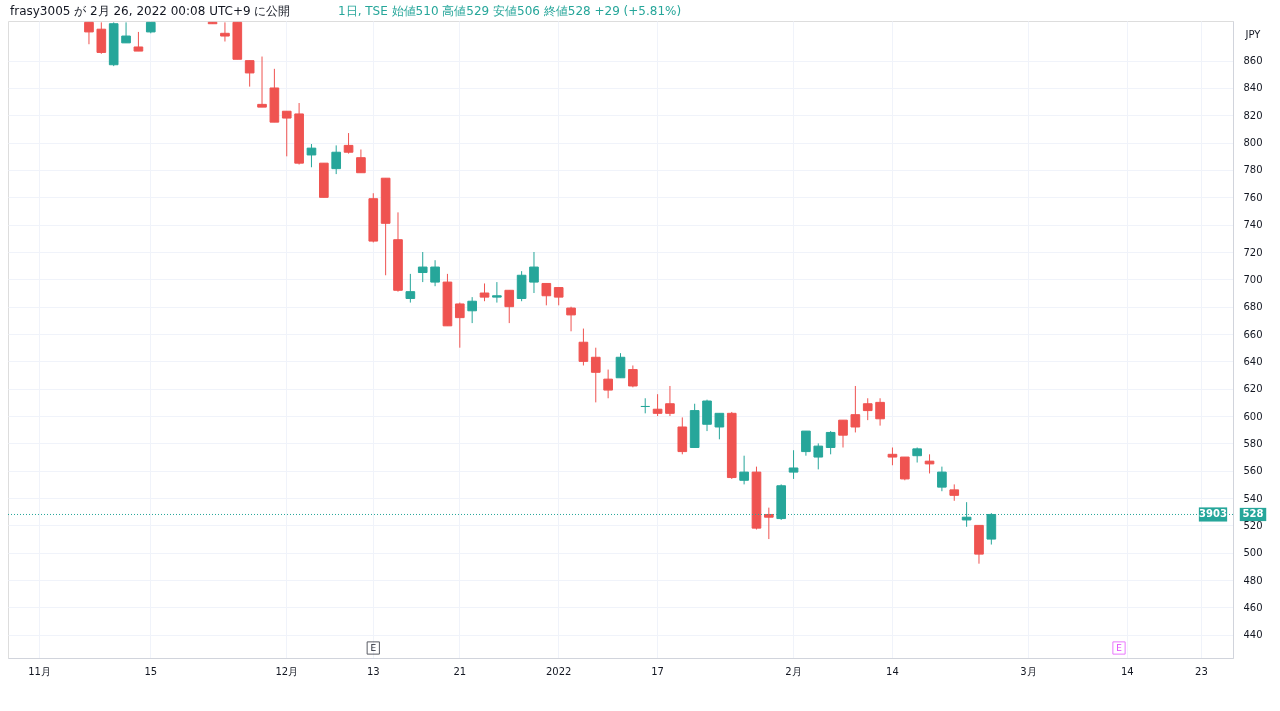 The width and height of the screenshot is (1280, 711). I want to click on y-tick-label: 460, so click(1253, 607).